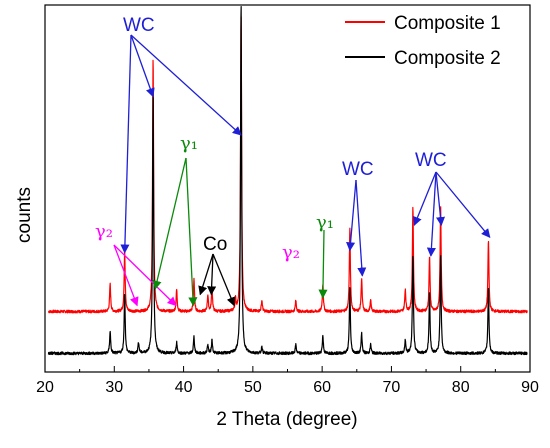 This screenshot has height=448, width=550. I want to click on annotation-label-gamma1-2: γ₁, so click(325, 222).